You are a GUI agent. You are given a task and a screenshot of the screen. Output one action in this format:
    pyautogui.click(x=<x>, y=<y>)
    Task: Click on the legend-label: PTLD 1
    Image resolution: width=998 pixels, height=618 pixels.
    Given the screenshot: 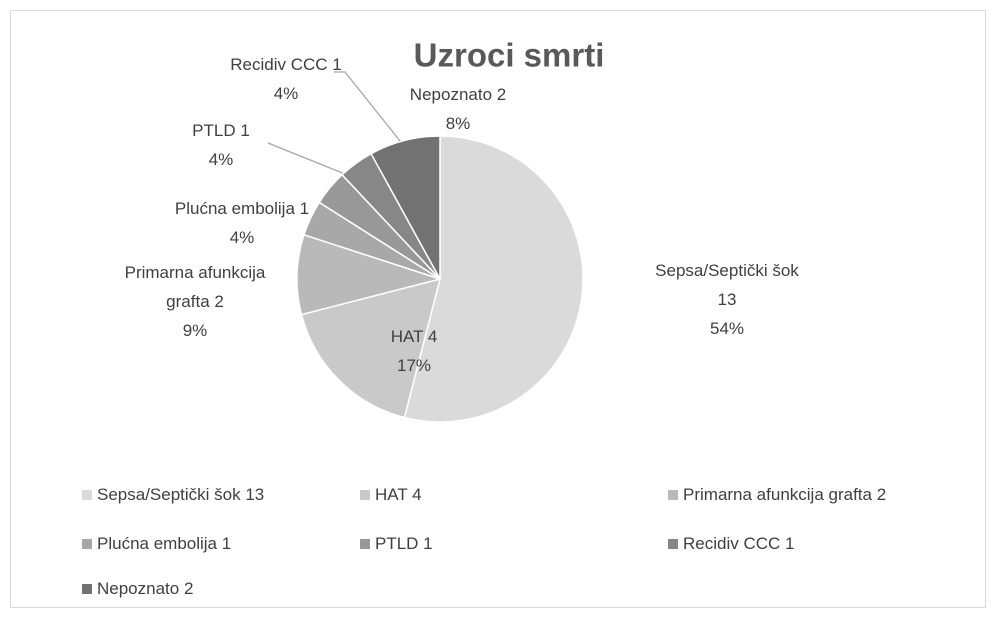 What is the action you would take?
    pyautogui.click(x=404, y=543)
    